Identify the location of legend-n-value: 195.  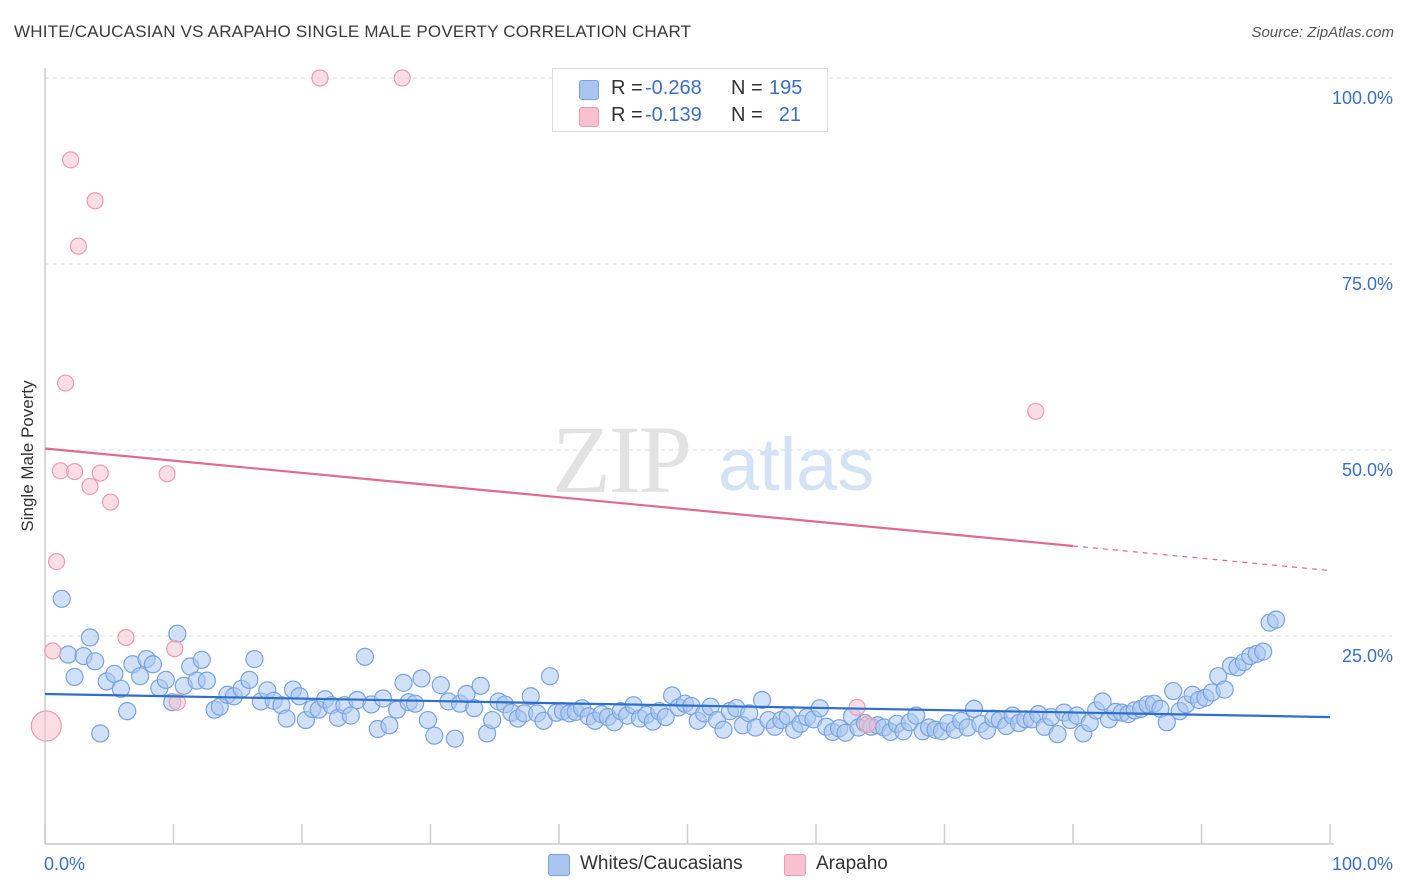
(786, 88).